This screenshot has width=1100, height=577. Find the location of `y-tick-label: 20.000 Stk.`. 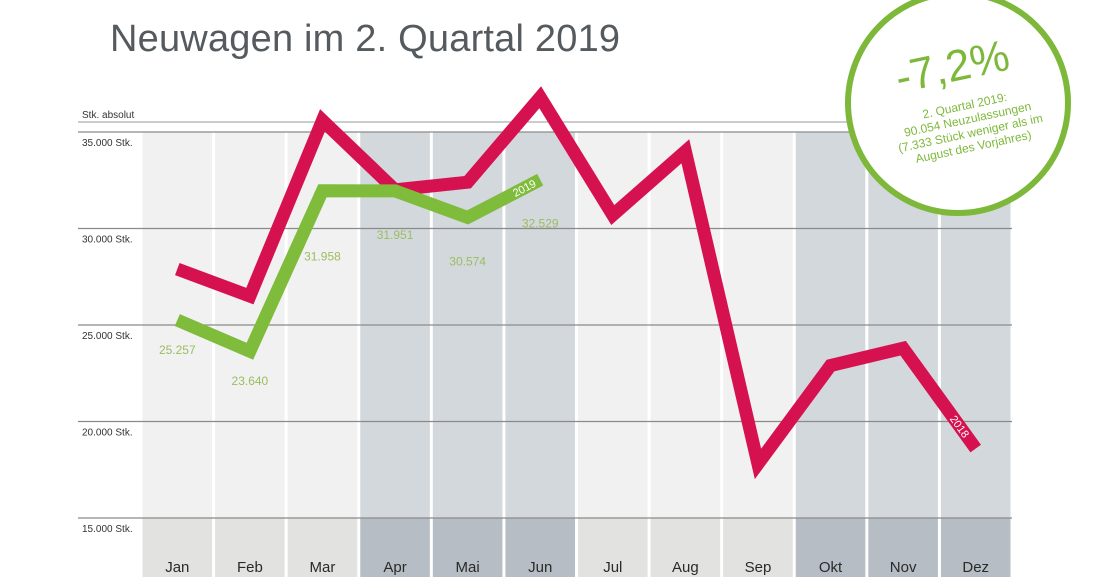

y-tick-label: 20.000 Stk. is located at coordinates (107, 433).